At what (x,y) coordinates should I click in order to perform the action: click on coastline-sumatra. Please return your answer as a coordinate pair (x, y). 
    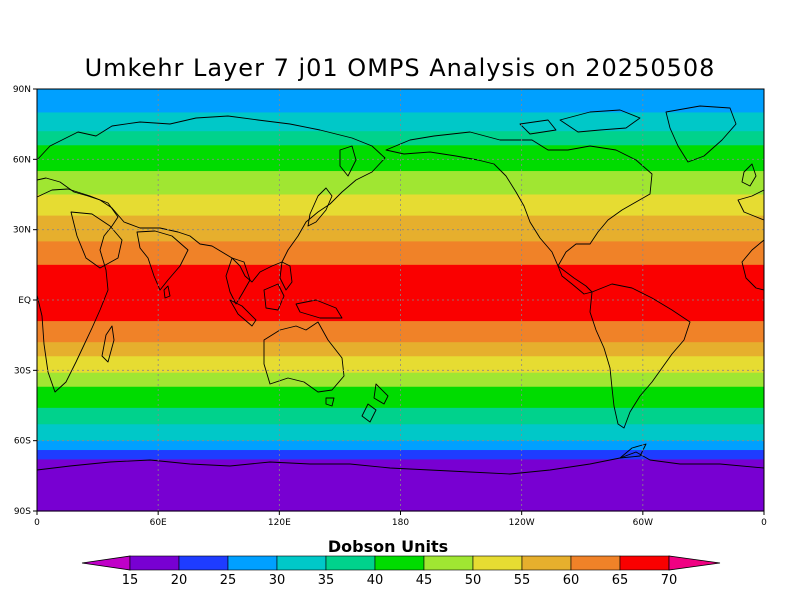
    Looking at the image, I should click on (243, 313).